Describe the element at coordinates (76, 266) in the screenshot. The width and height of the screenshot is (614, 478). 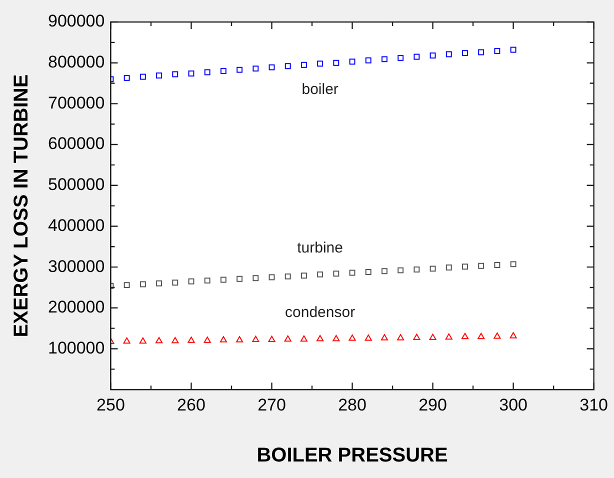
I see `y-tick-label: 300000` at that location.